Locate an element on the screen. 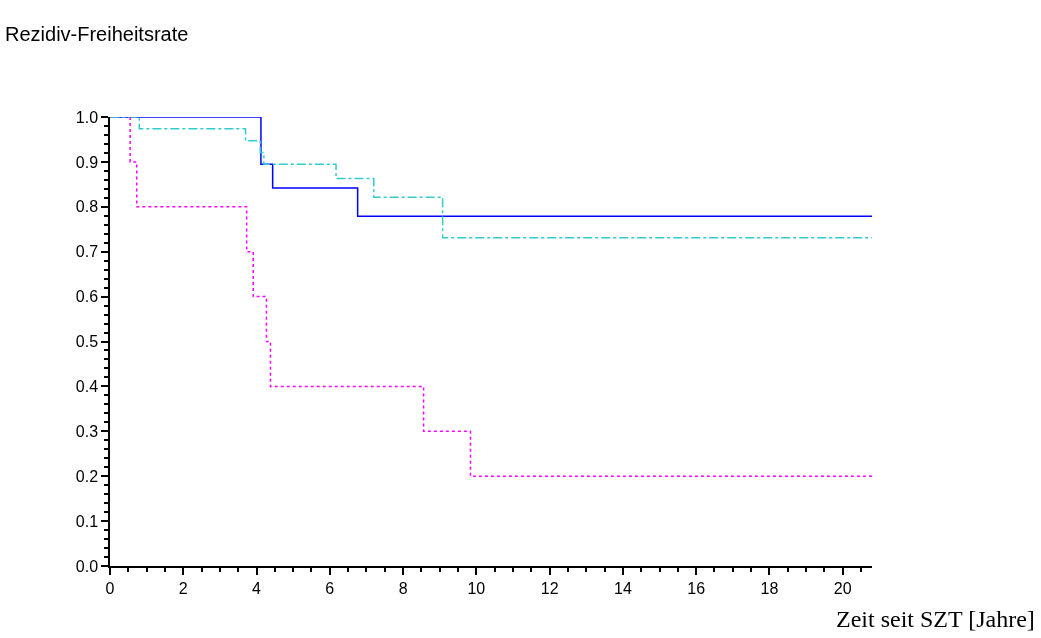  x-tick-label: 12 is located at coordinates (549, 588).